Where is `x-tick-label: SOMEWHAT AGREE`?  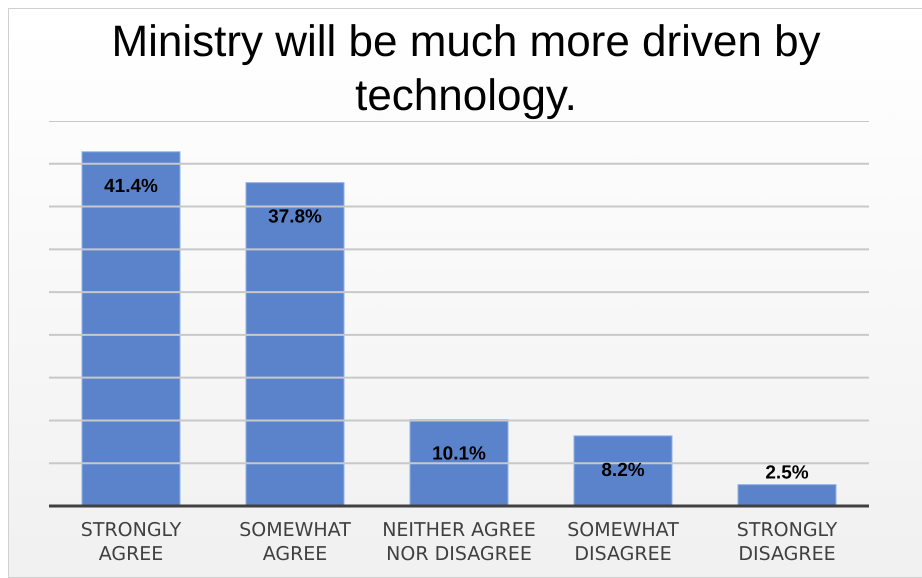
x-tick-label: SOMEWHAT AGREE is located at coordinates (295, 542).